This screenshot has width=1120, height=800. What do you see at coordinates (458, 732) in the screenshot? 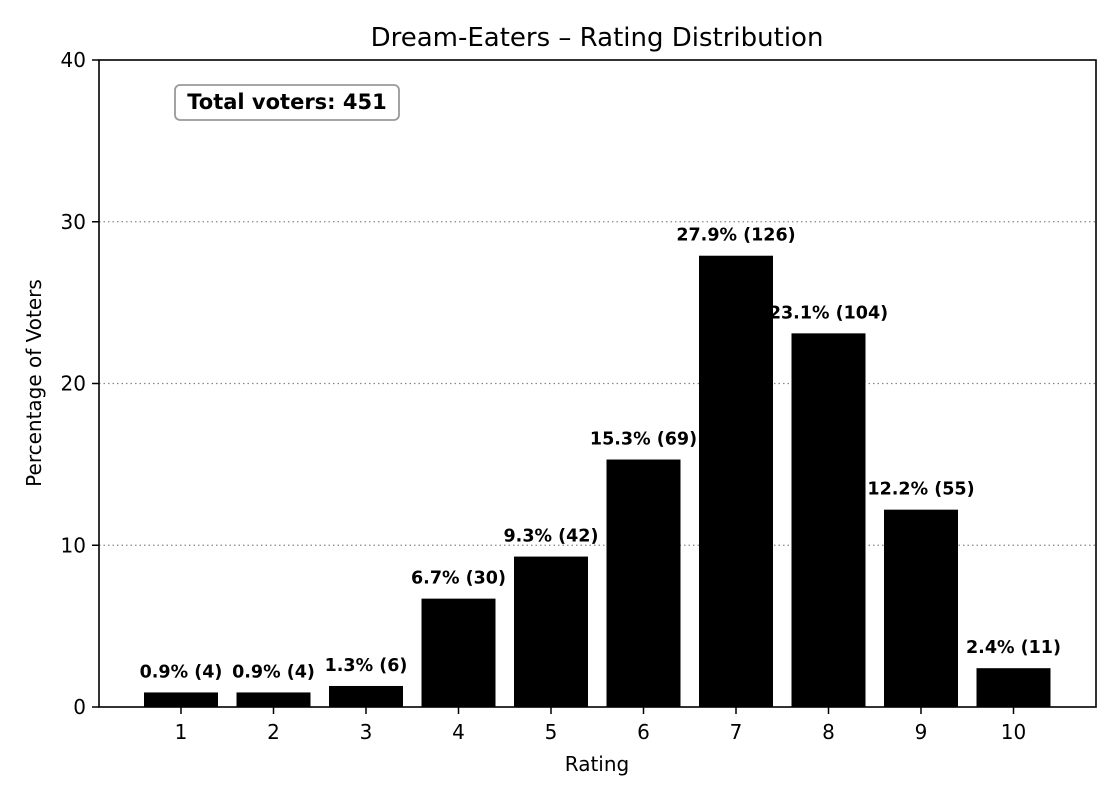
I see `x-tick-label: 4` at bounding box center [458, 732].